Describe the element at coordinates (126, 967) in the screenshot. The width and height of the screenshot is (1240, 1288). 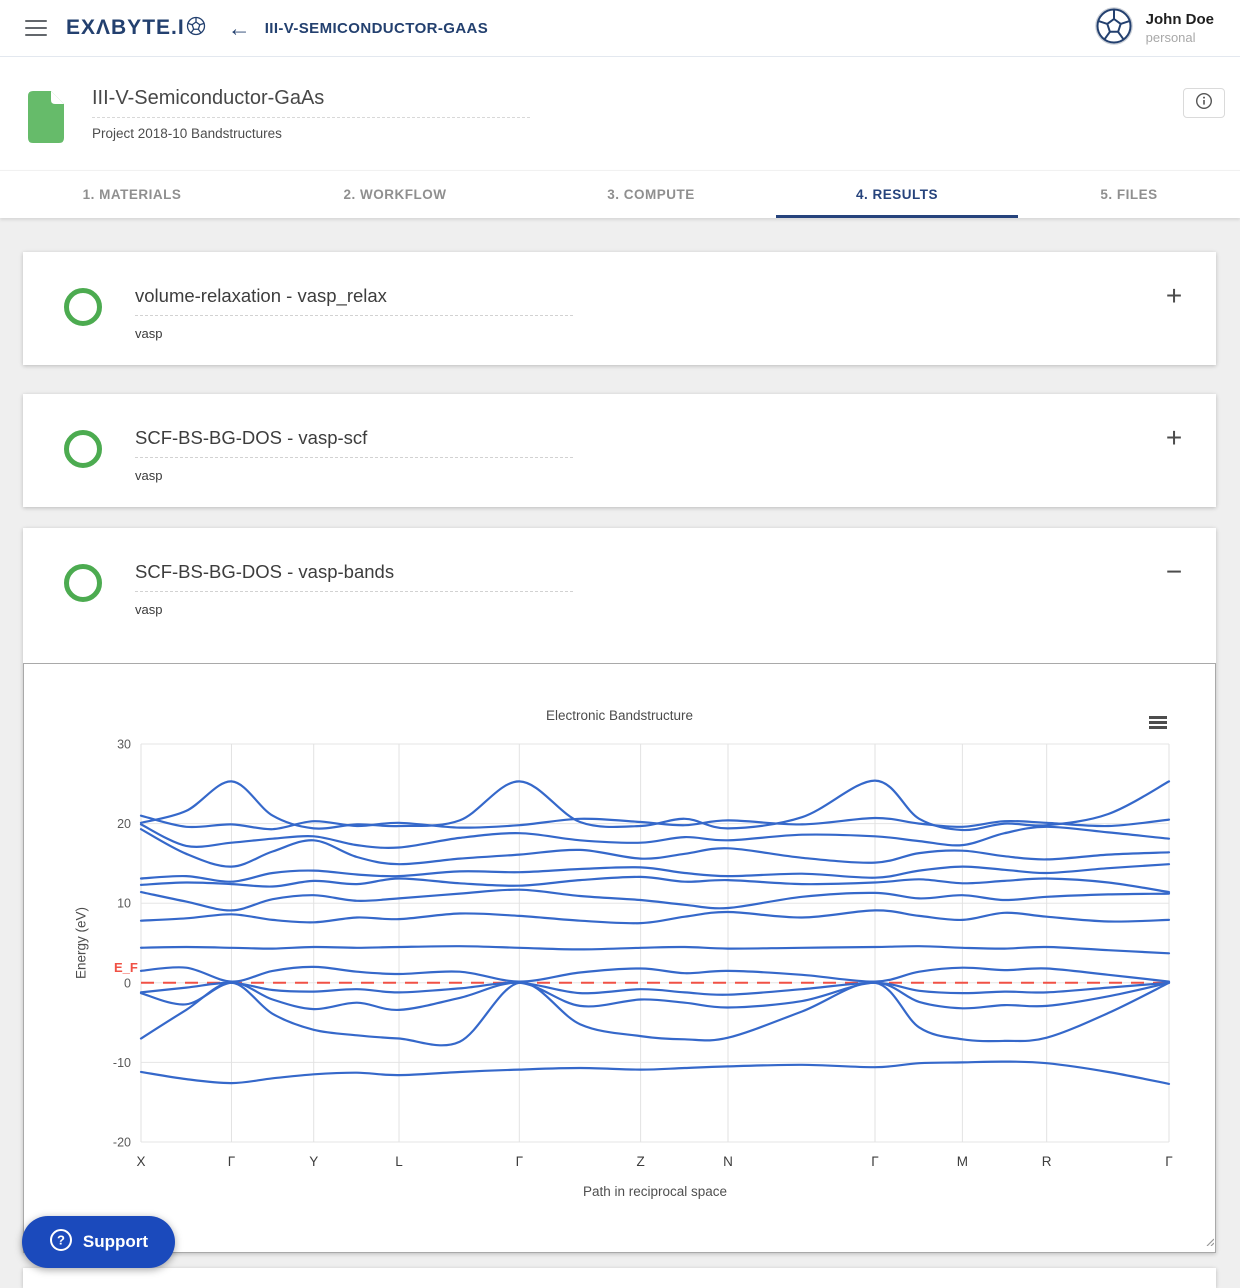
I see `fermi-level-label: E_F` at that location.